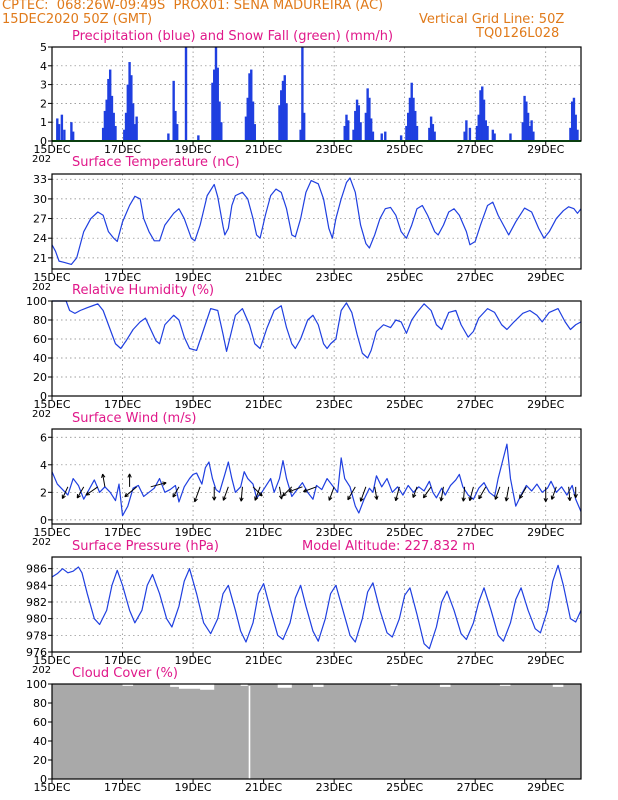  What do you see at coordinates (122, 277) in the screenshot?
I see `temp-xtick-label: 17DEC` at bounding box center [122, 277].